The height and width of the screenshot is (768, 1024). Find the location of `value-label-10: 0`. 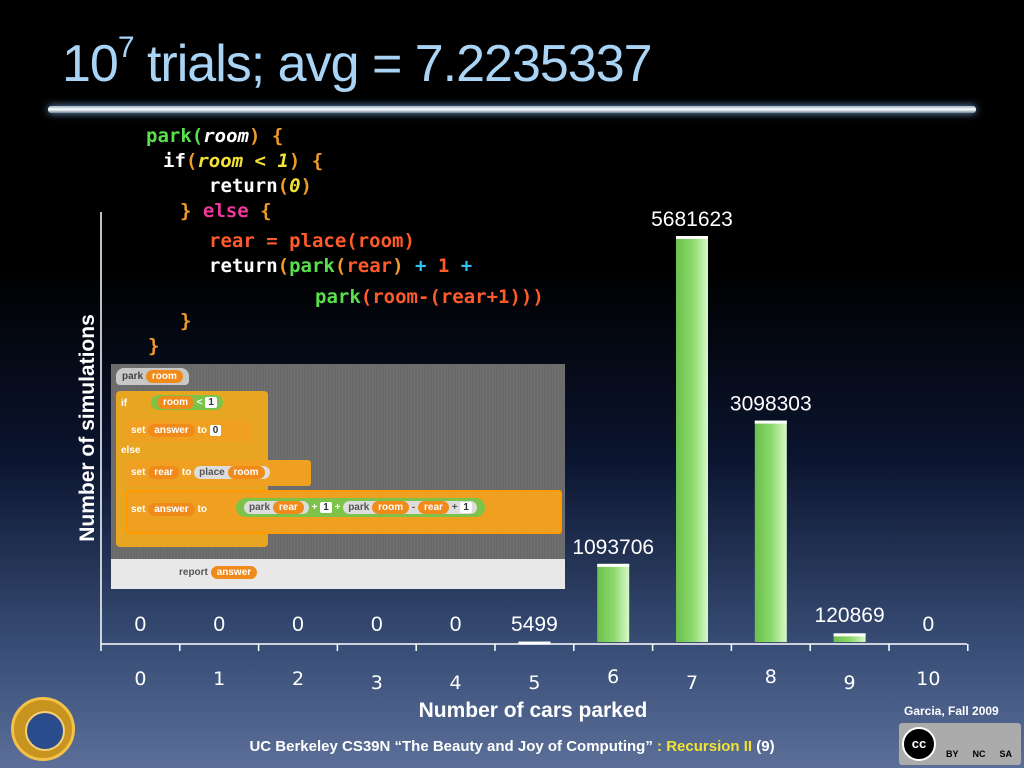

value-label-10: 0 is located at coordinates (929, 624).